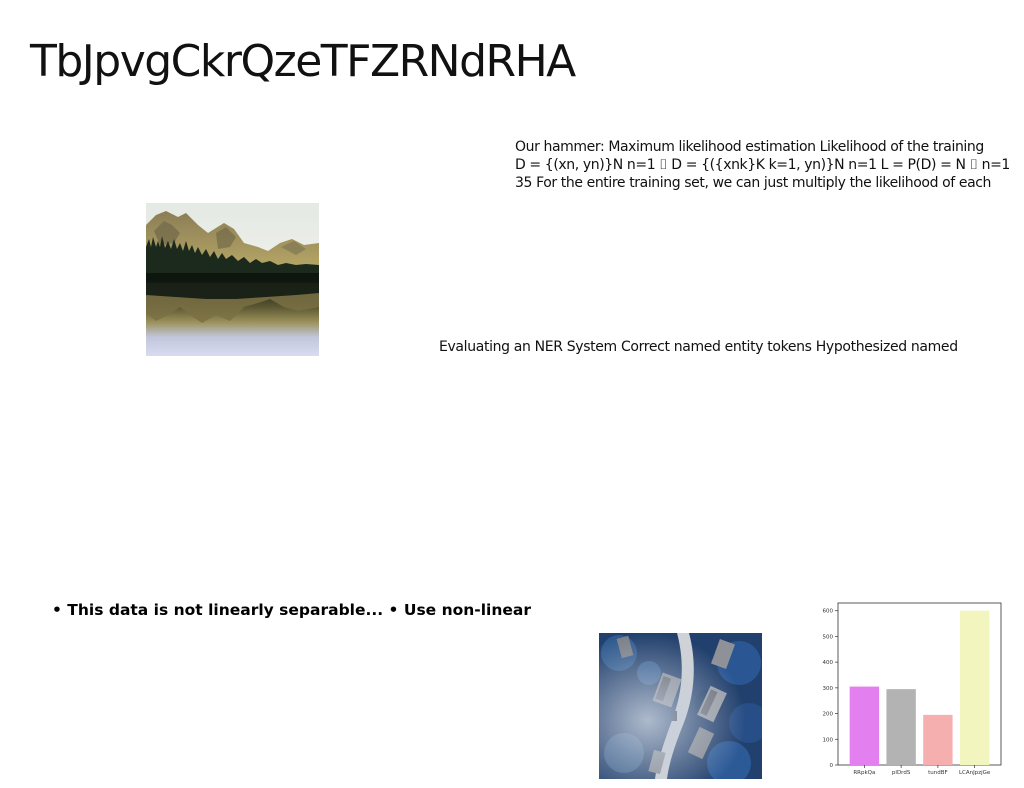 This screenshot has width=1024, height=788. What do you see at coordinates (232, 279) in the screenshot?
I see `mountain-lake-photo` at bounding box center [232, 279].